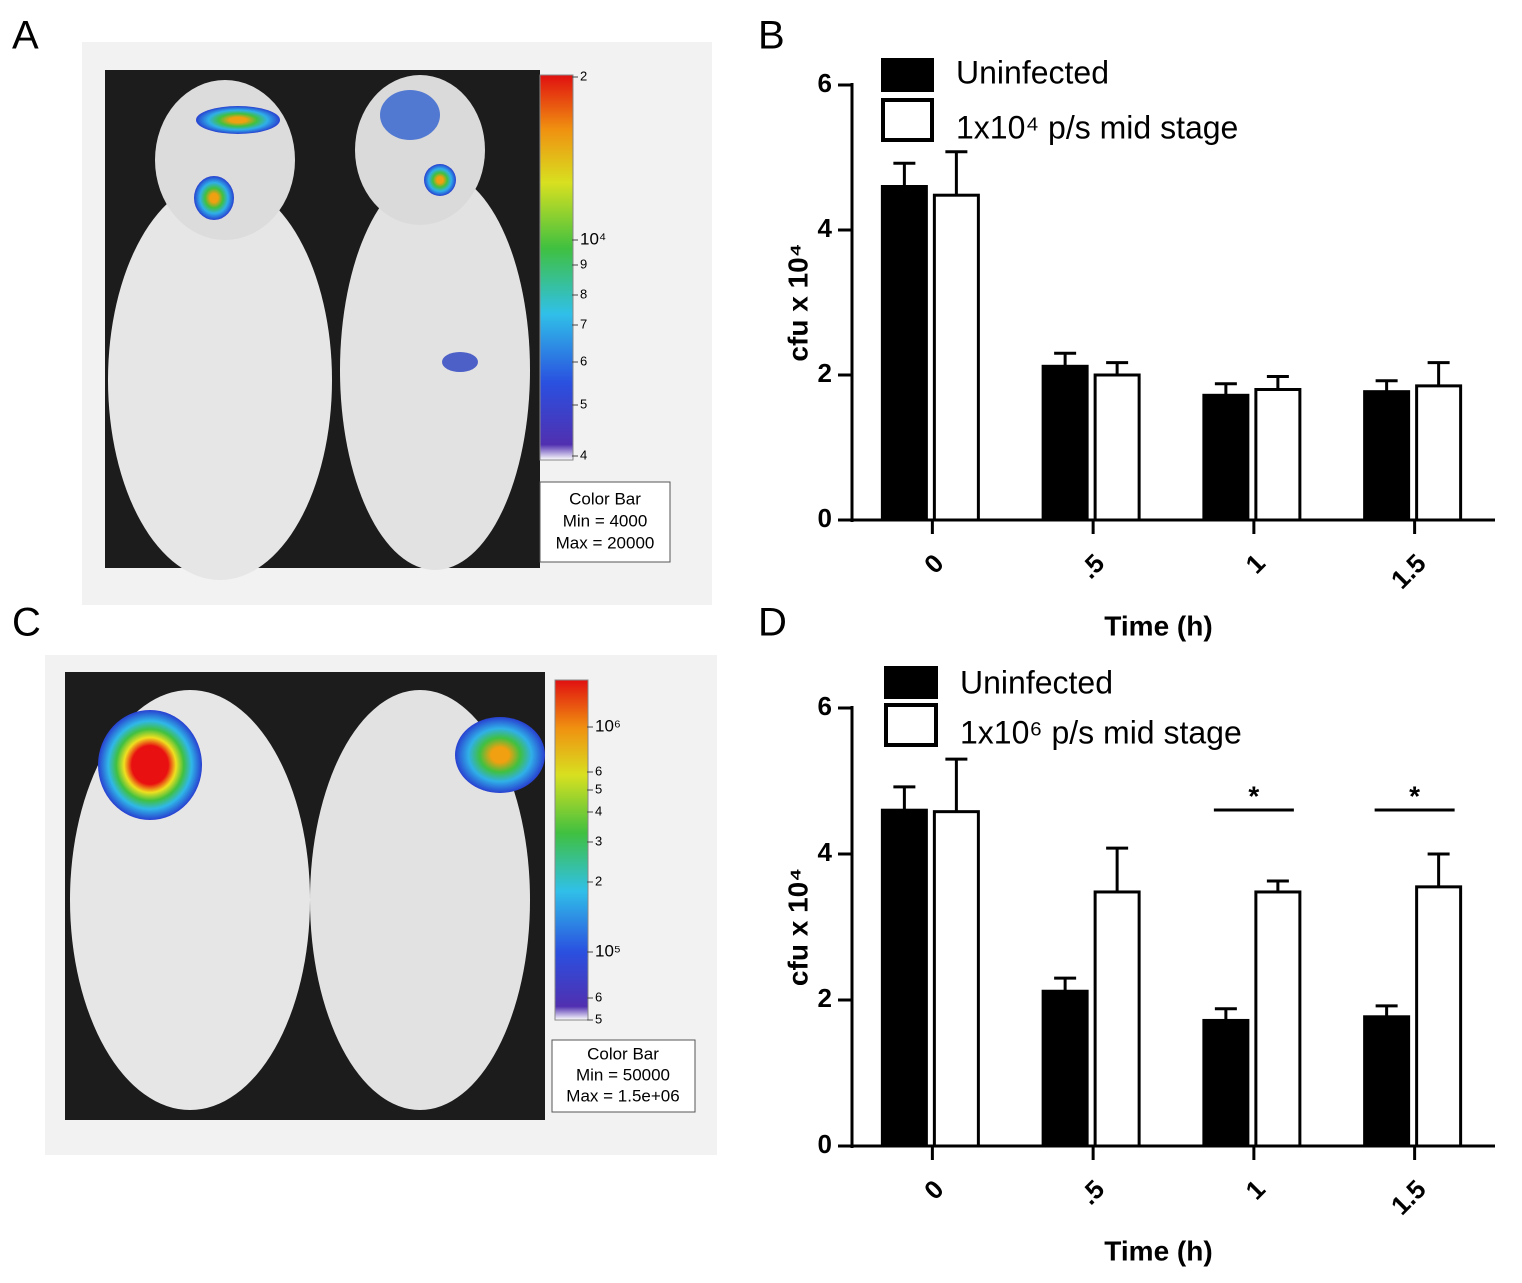 The image size is (1522, 1283). What do you see at coordinates (26, 623) in the screenshot?
I see `panel-label: C` at bounding box center [26, 623].